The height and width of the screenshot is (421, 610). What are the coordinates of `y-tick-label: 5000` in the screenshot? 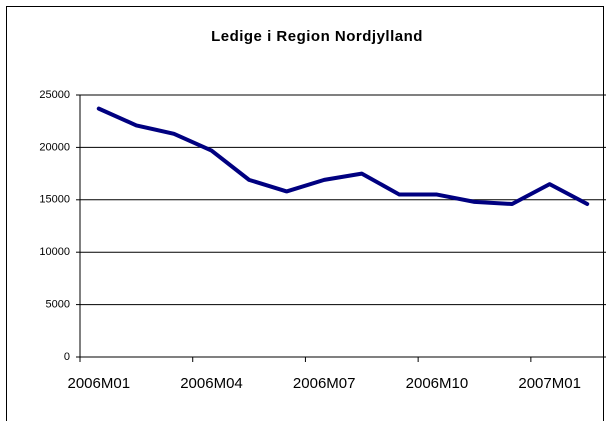 It's located at (58, 305).